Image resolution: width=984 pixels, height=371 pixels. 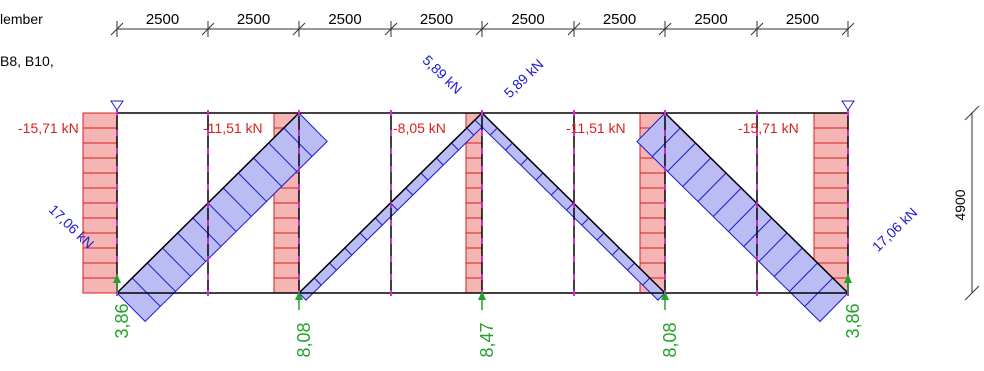 I want to click on member-list: B8, B10,, so click(x=27, y=61).